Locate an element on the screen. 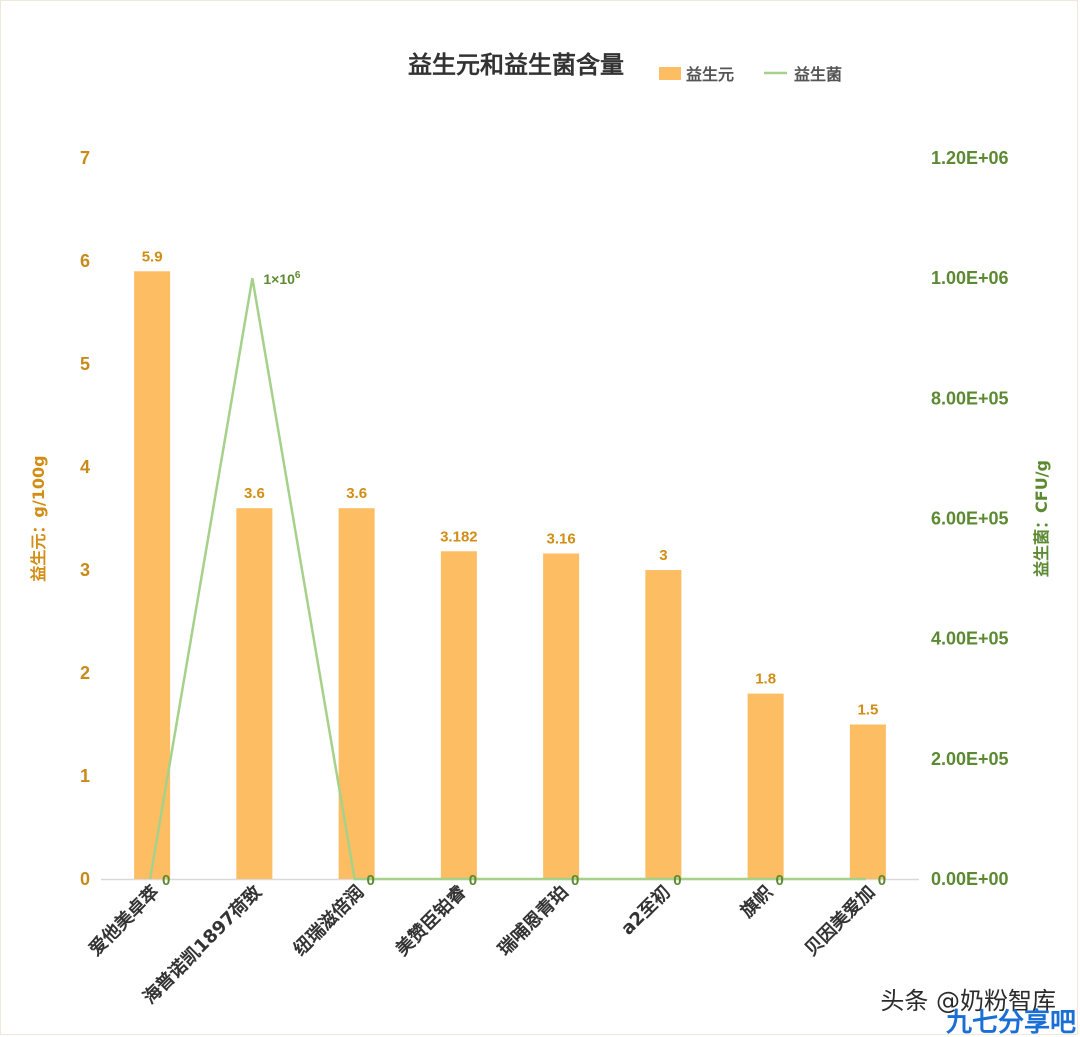  legend-label-line: 益生菌 is located at coordinates (818, 74).